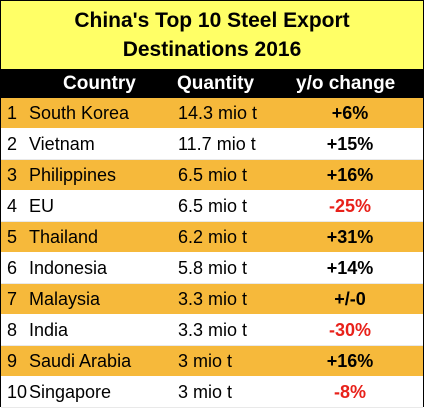 This screenshot has width=424, height=408. I want to click on table-row: 4 EU 6.5 mio t -25%, so click(212, 206).